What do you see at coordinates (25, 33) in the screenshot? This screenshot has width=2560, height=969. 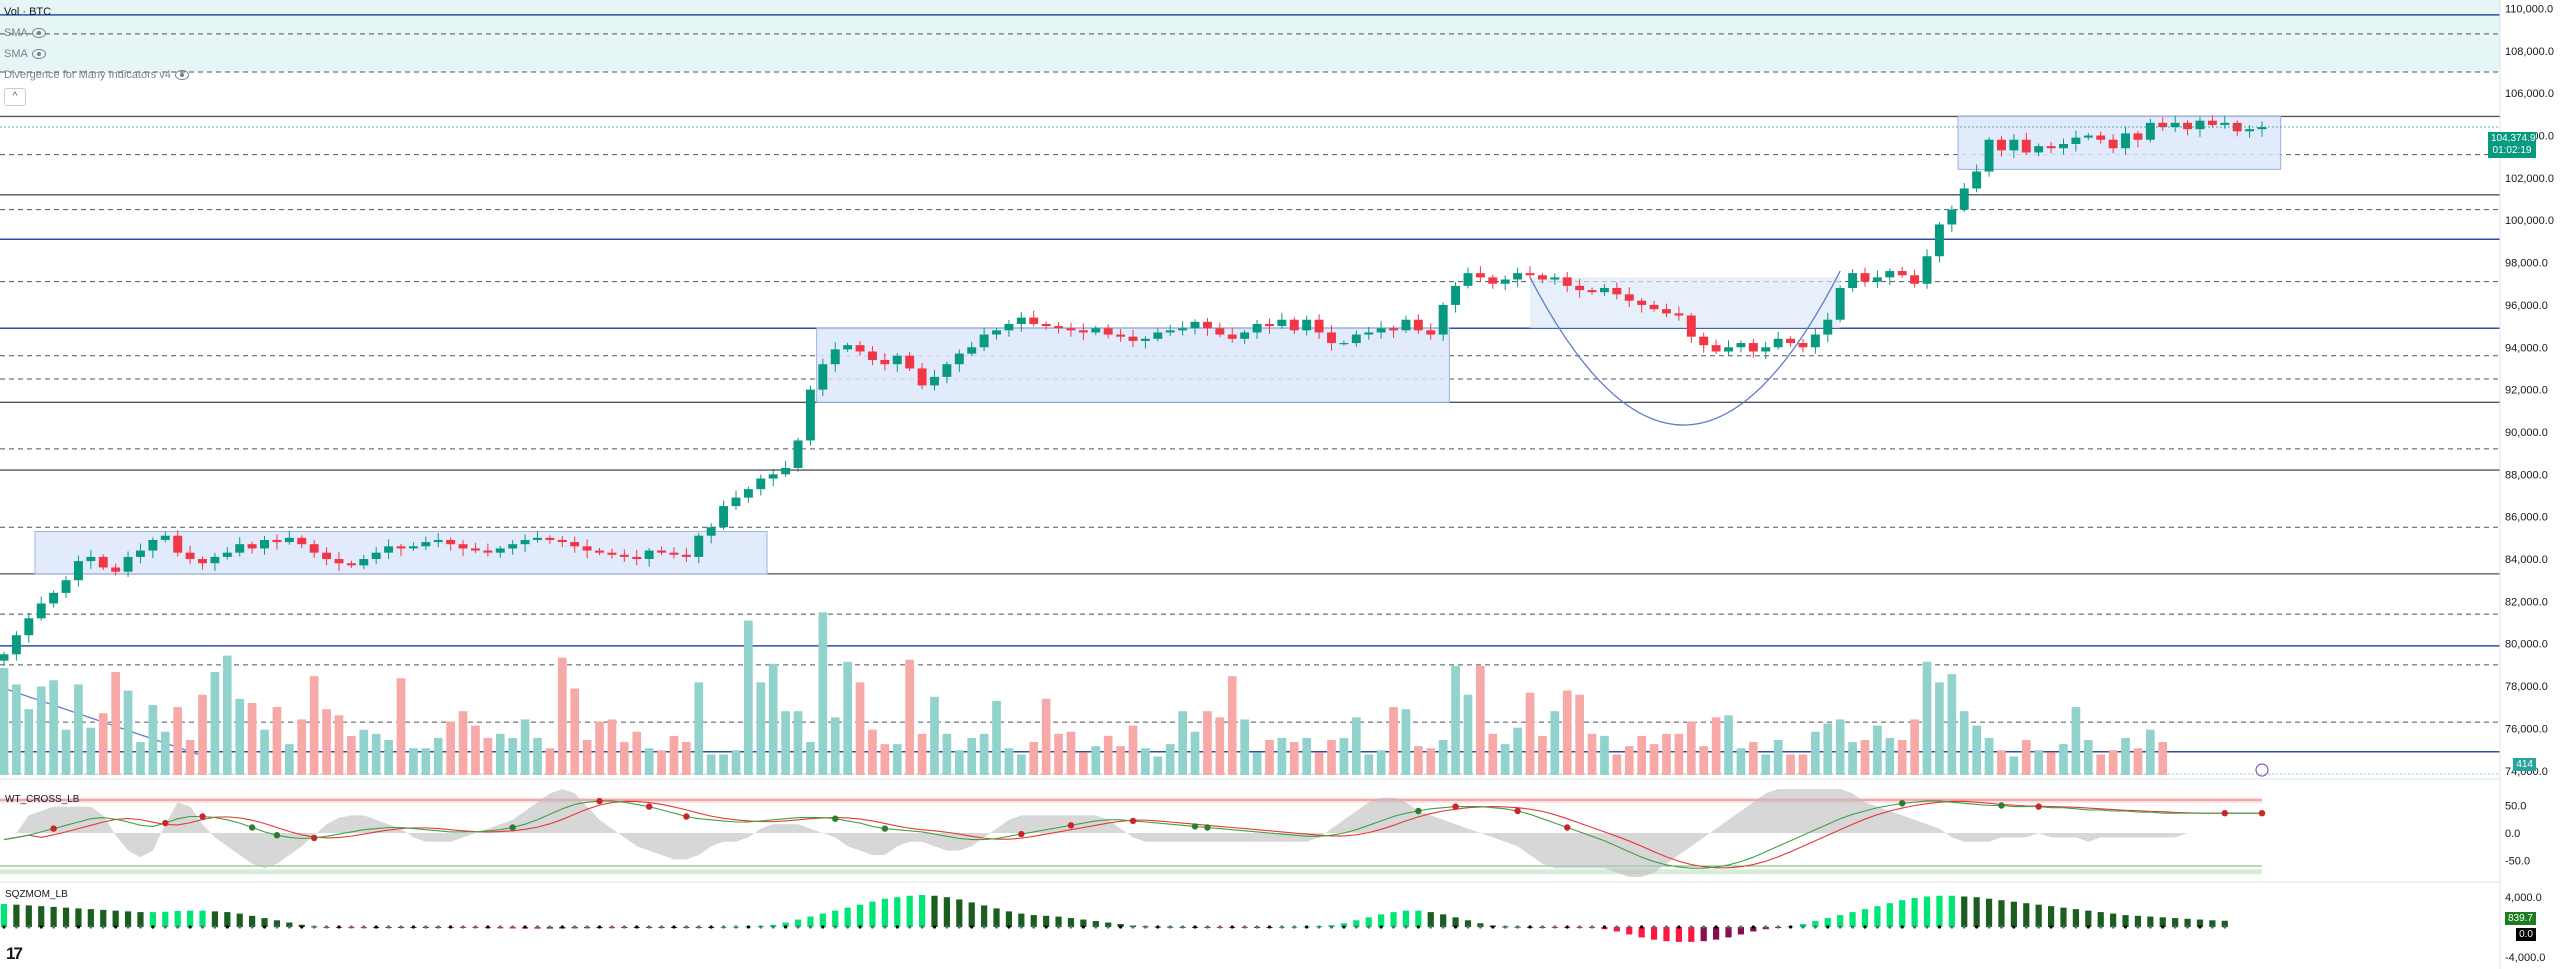 I see `legend-sma-1: SMA` at bounding box center [25, 33].